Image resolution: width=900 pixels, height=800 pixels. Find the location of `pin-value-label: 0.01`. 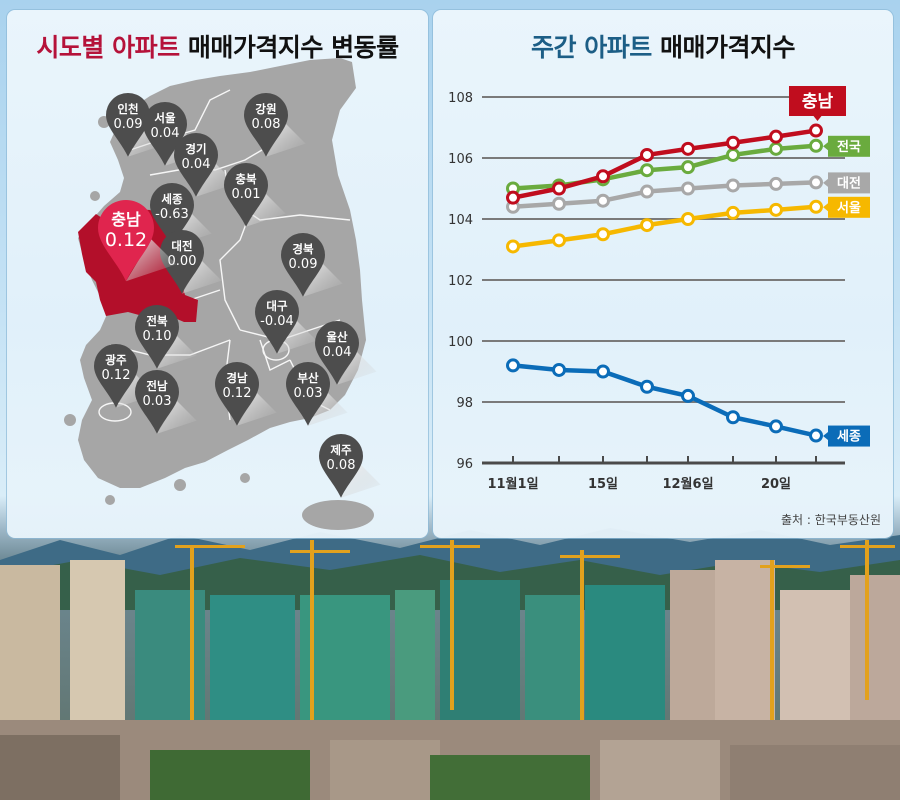

pin-value-label: 0.01 is located at coordinates (246, 194).